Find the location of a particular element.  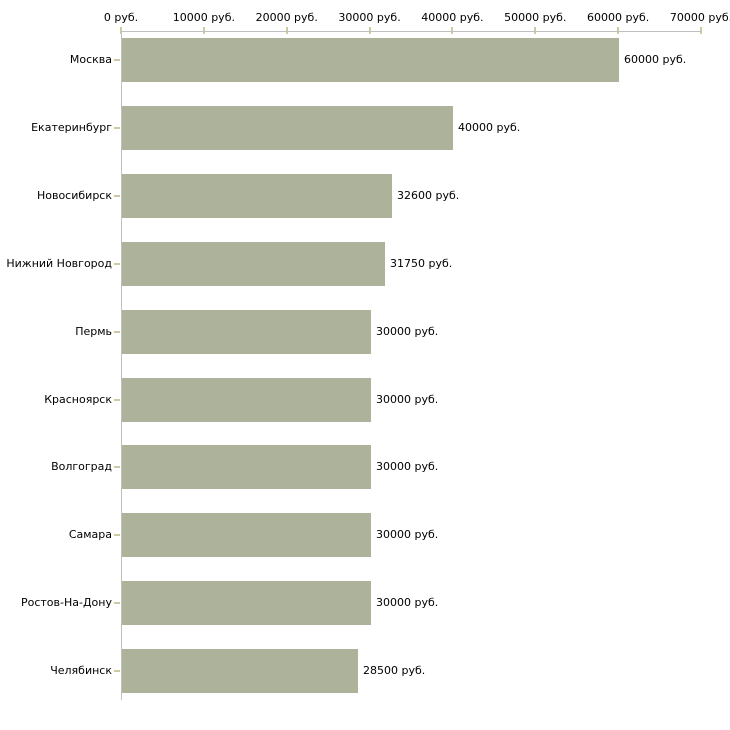

value-label: 60000 руб. is located at coordinates (655, 59).